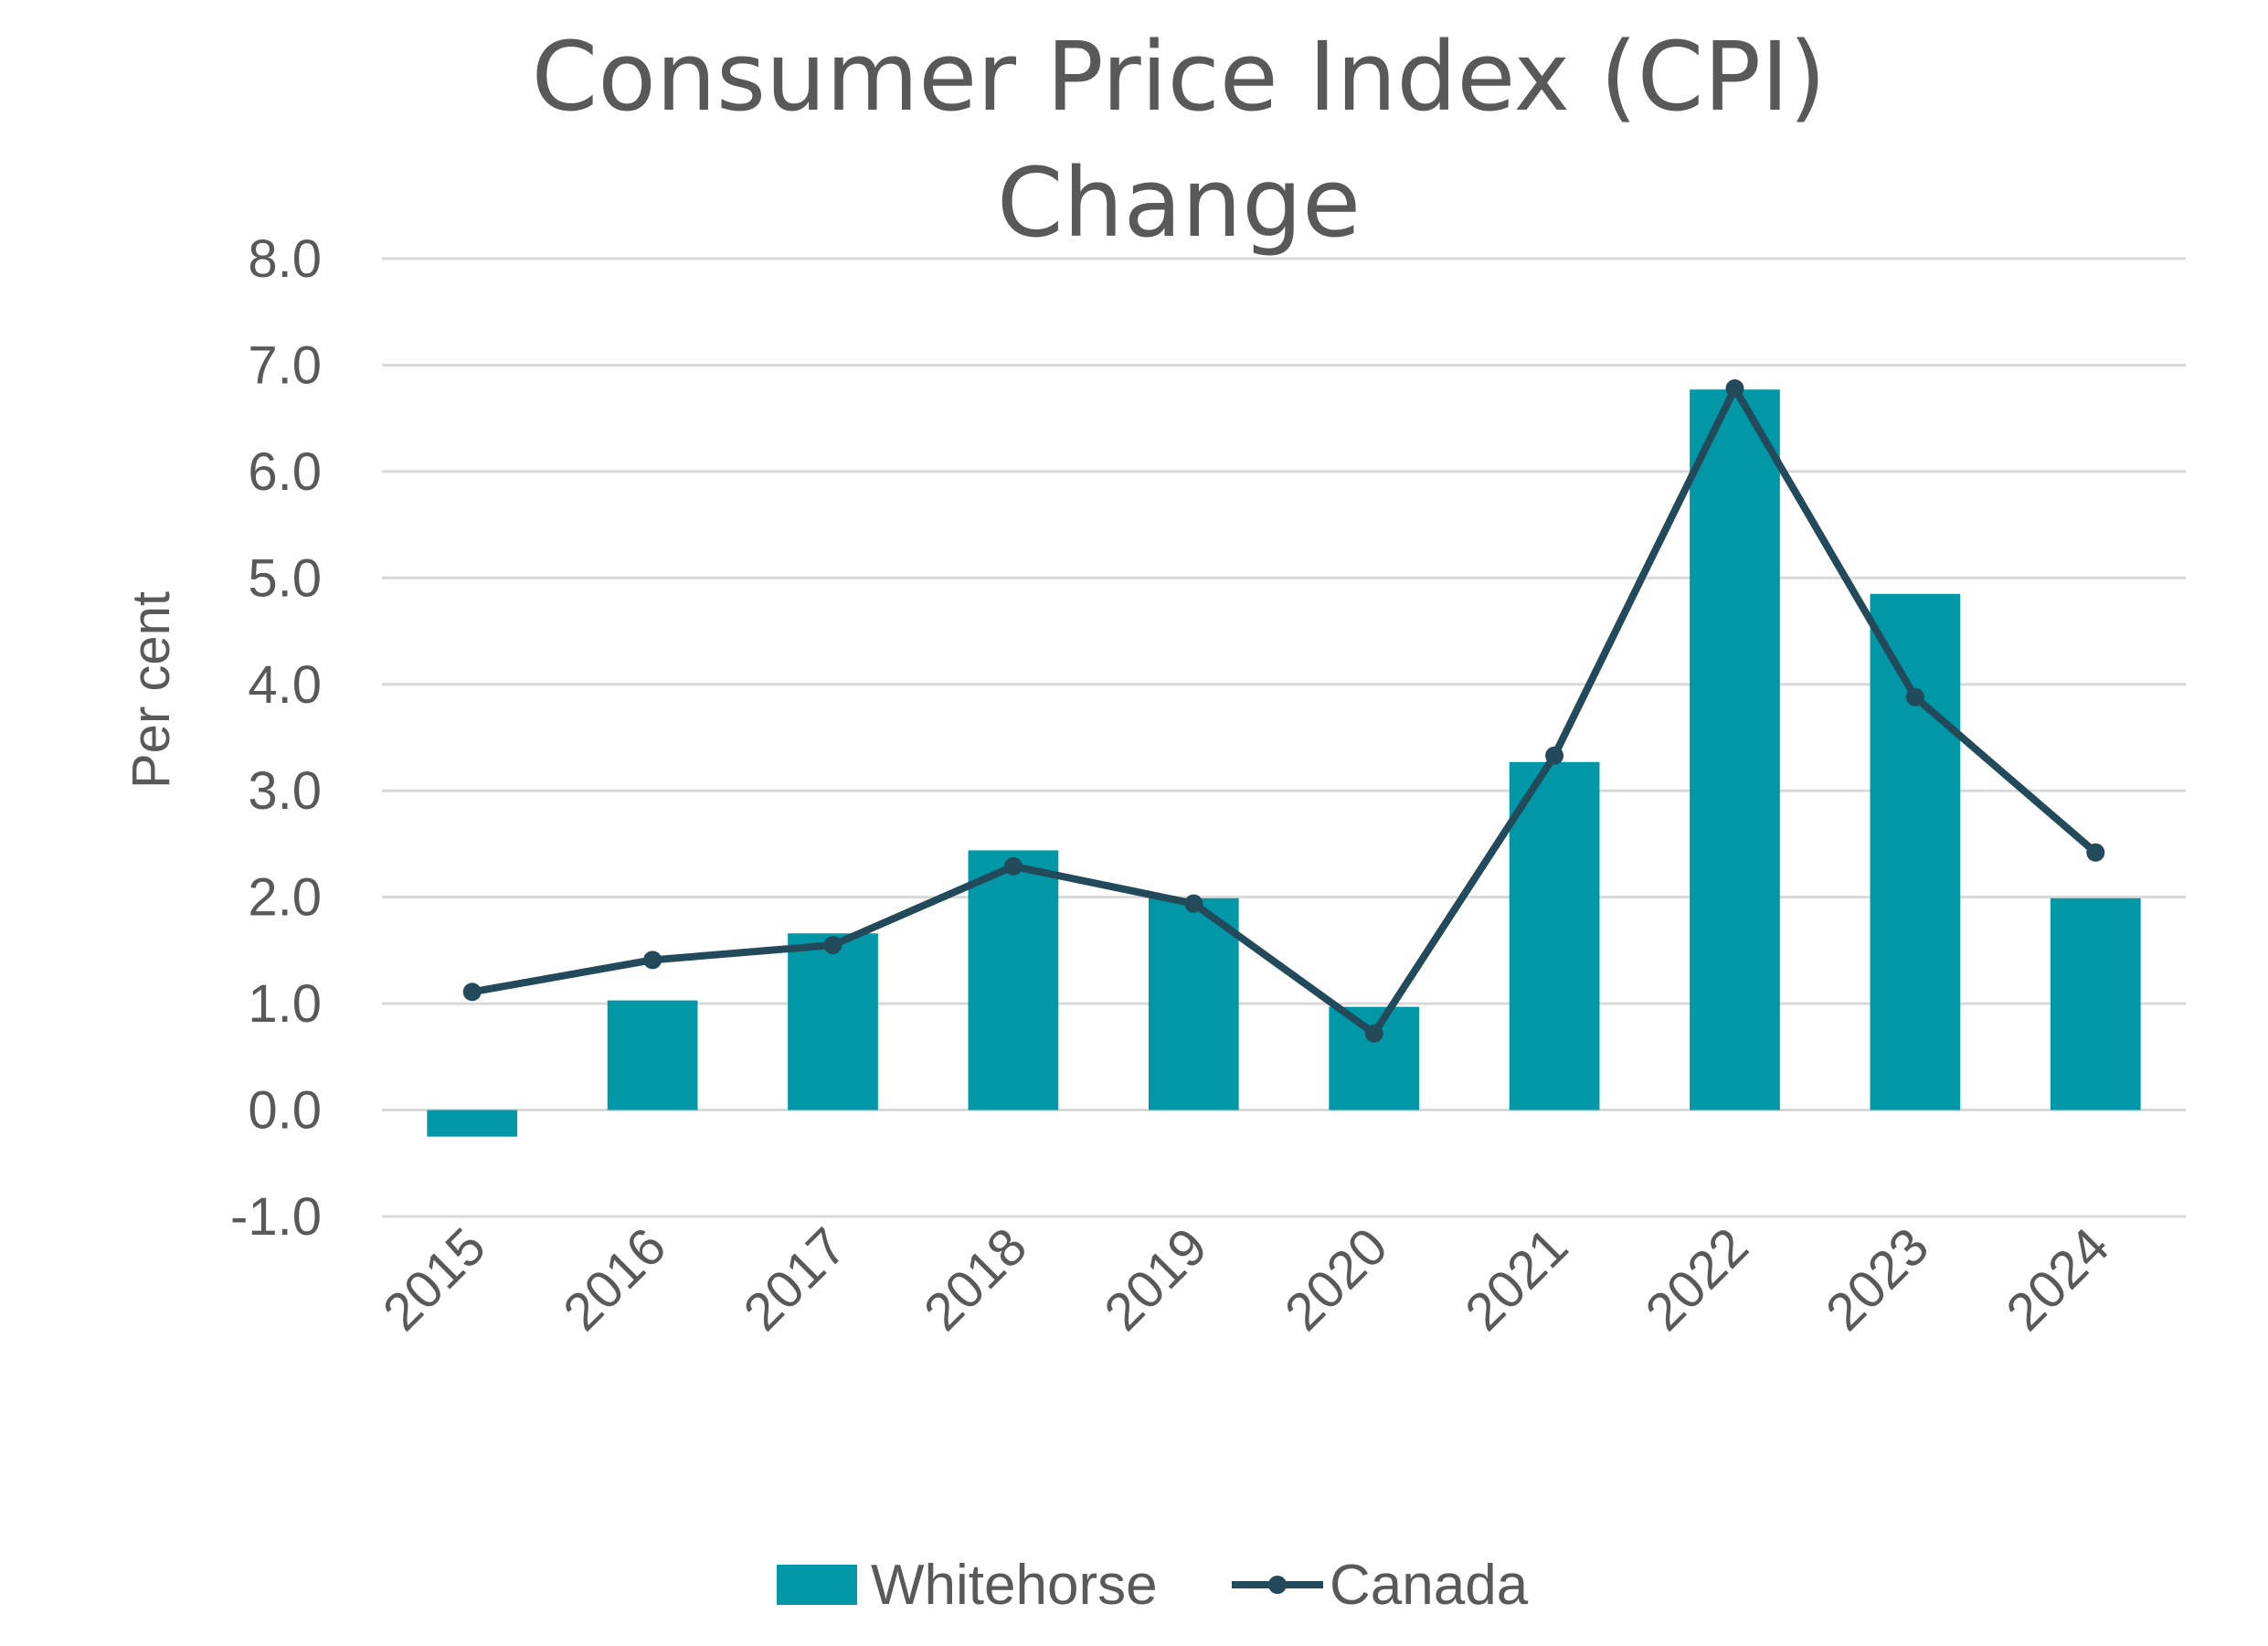 This screenshot has height=1646, width=2268. I want to click on y-tick-label: 6.0, so click(285, 472).